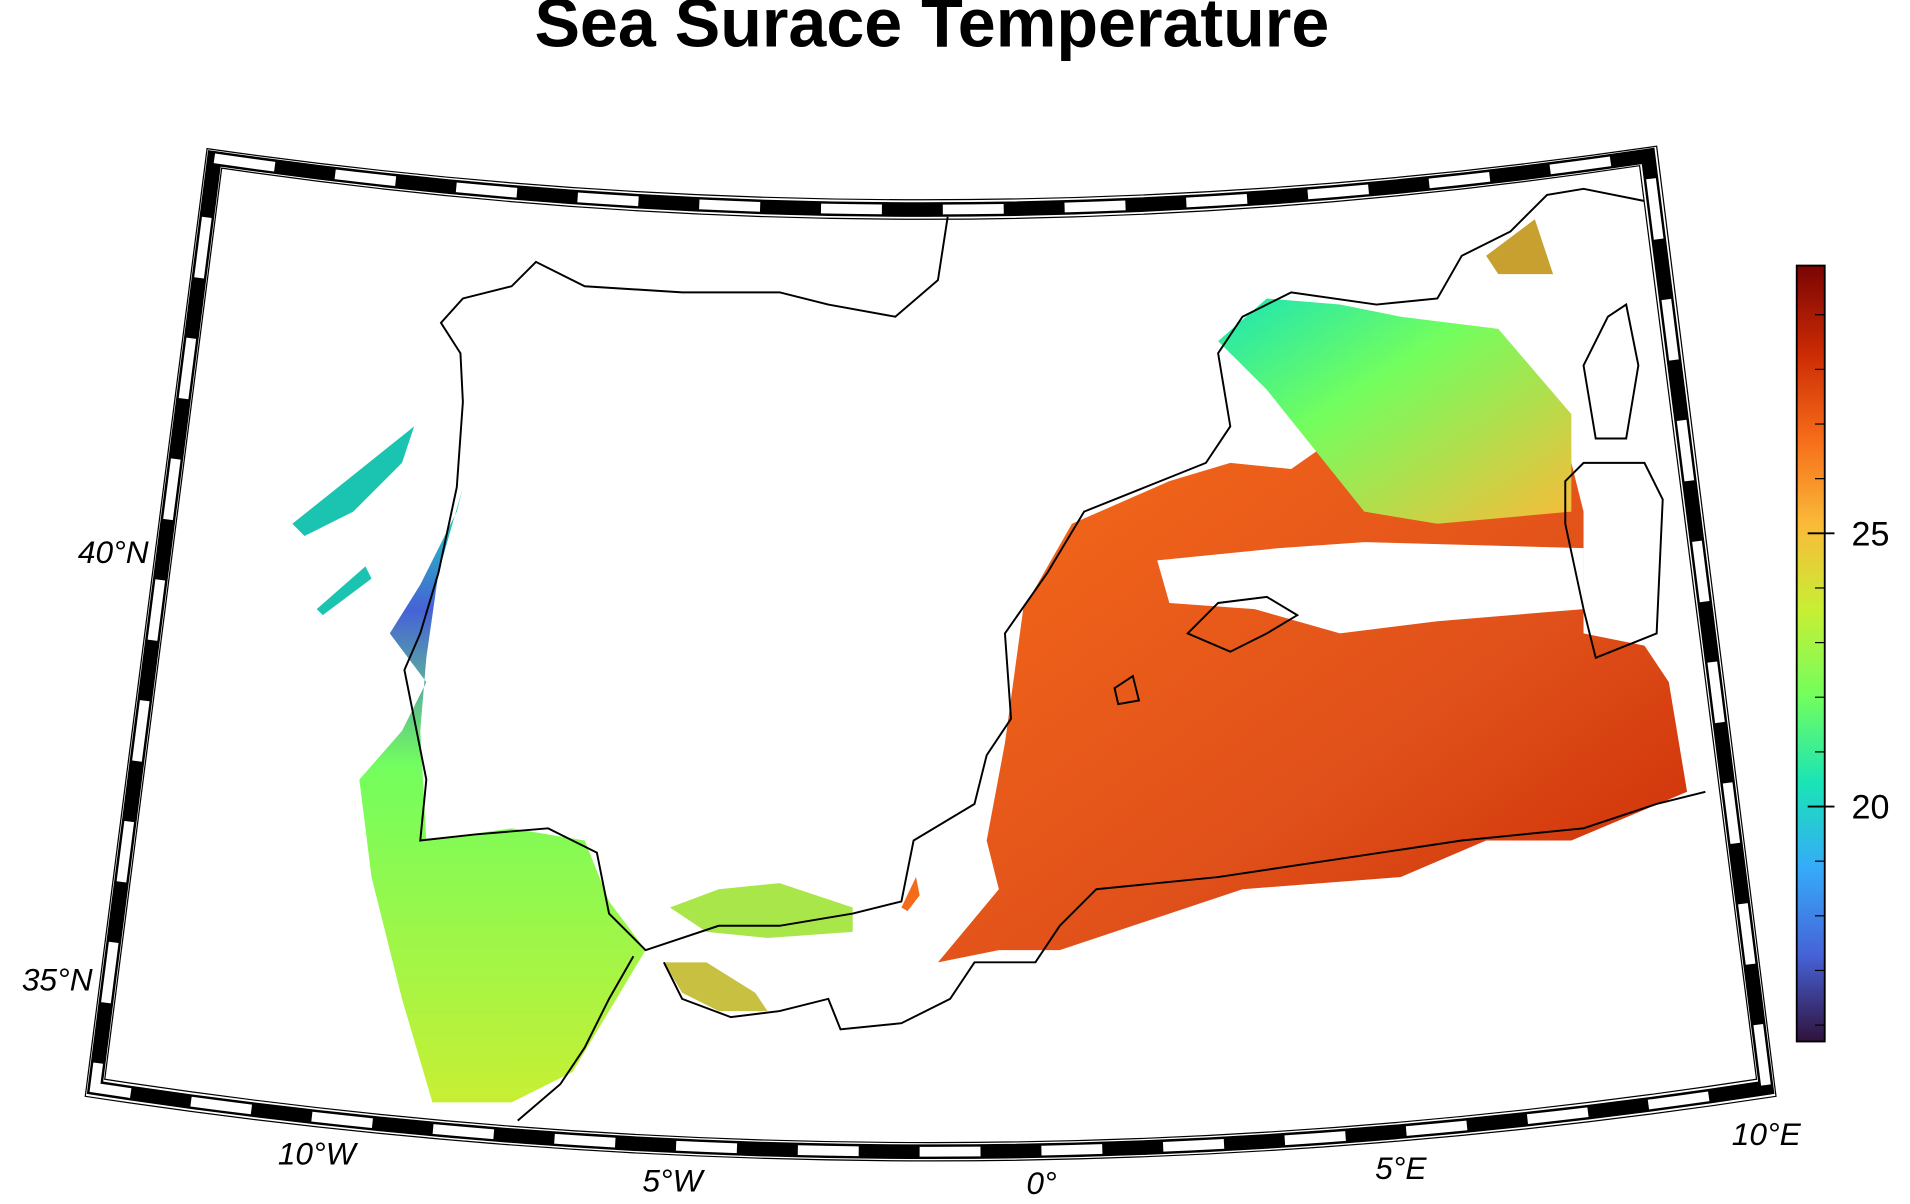 The height and width of the screenshot is (1204, 1910). Describe the element at coordinates (113, 552) in the screenshot. I see `lat-label: 40°N` at that location.